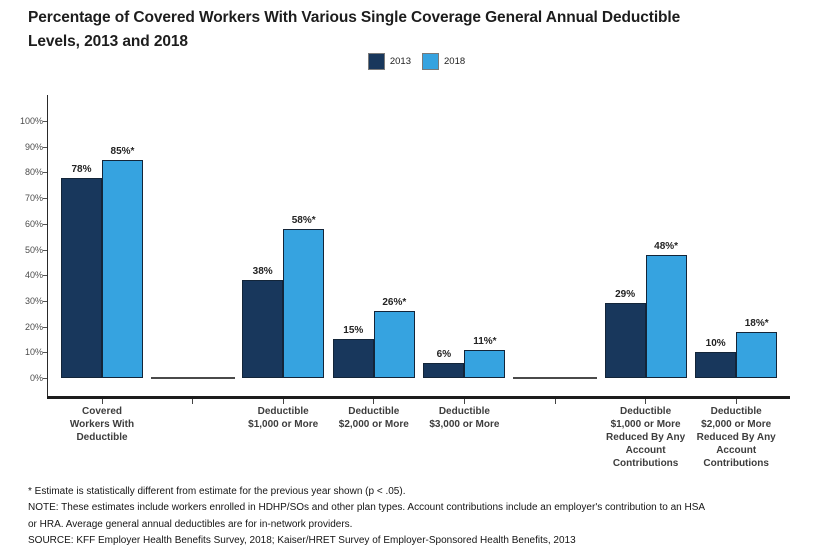 The image size is (833, 553). I want to click on legend-swatch-2018, so click(430, 61).